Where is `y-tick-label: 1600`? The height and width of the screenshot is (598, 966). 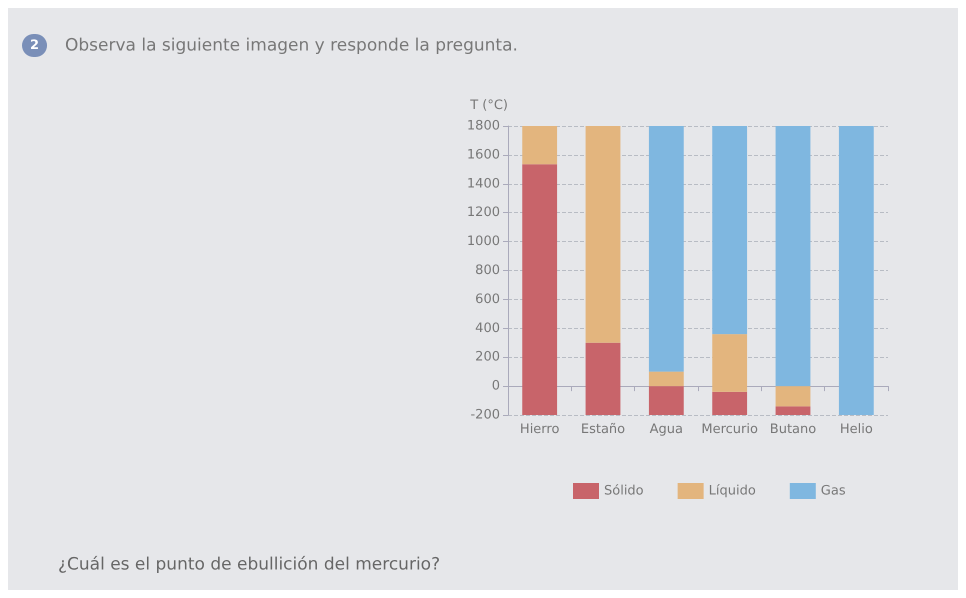 y-tick-label: 1600 is located at coordinates (483, 154).